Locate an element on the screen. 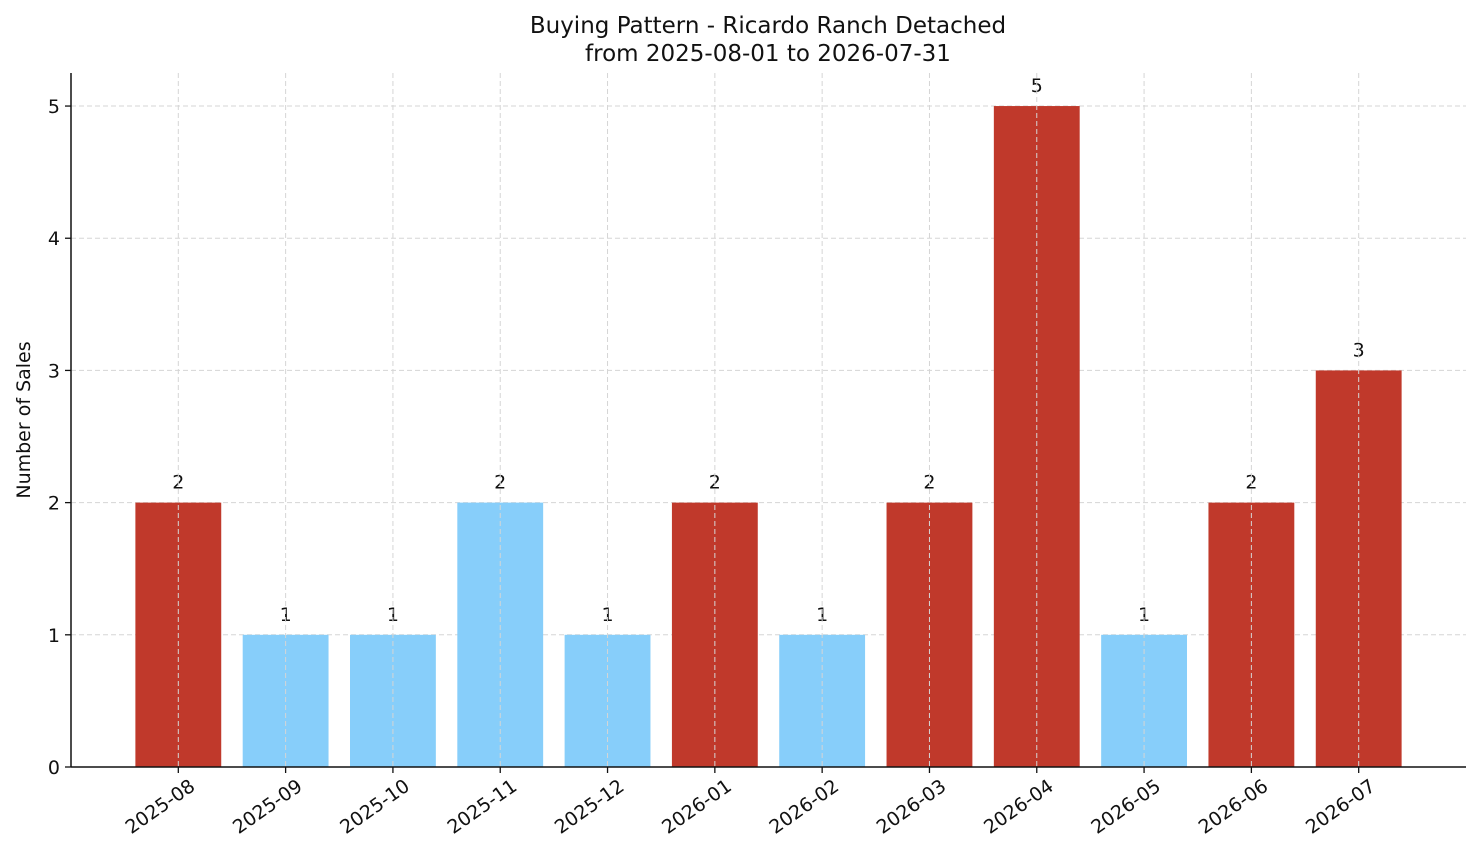 The width and height of the screenshot is (1481, 863). x-tick-label: 2025-09 is located at coordinates (268, 807).